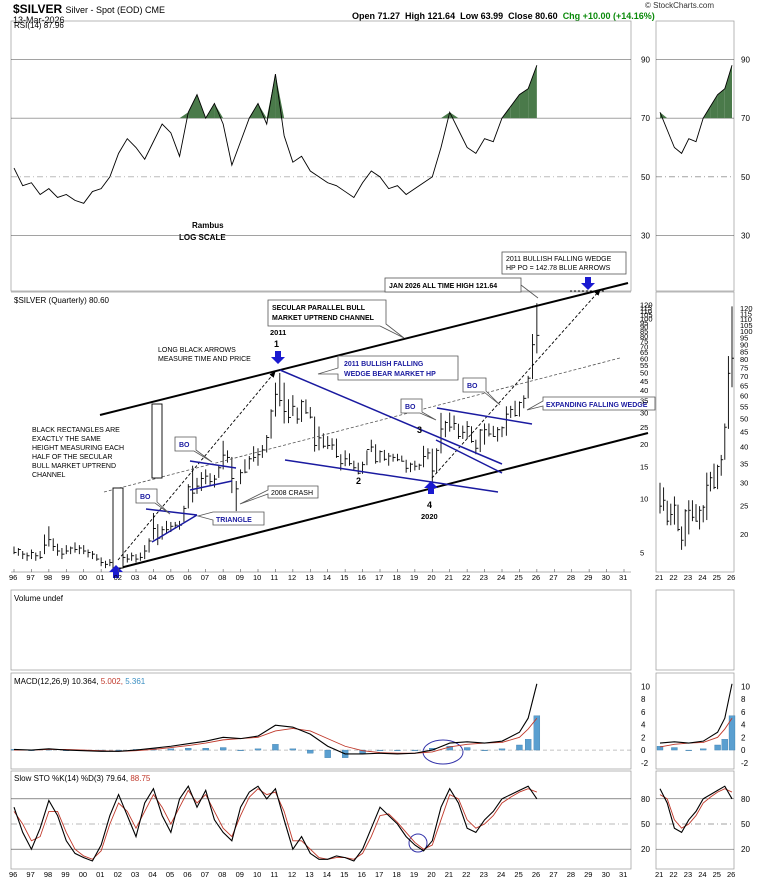 The height and width of the screenshot is (879, 765). I want to click on x-tick-label: 14, so click(327, 577).